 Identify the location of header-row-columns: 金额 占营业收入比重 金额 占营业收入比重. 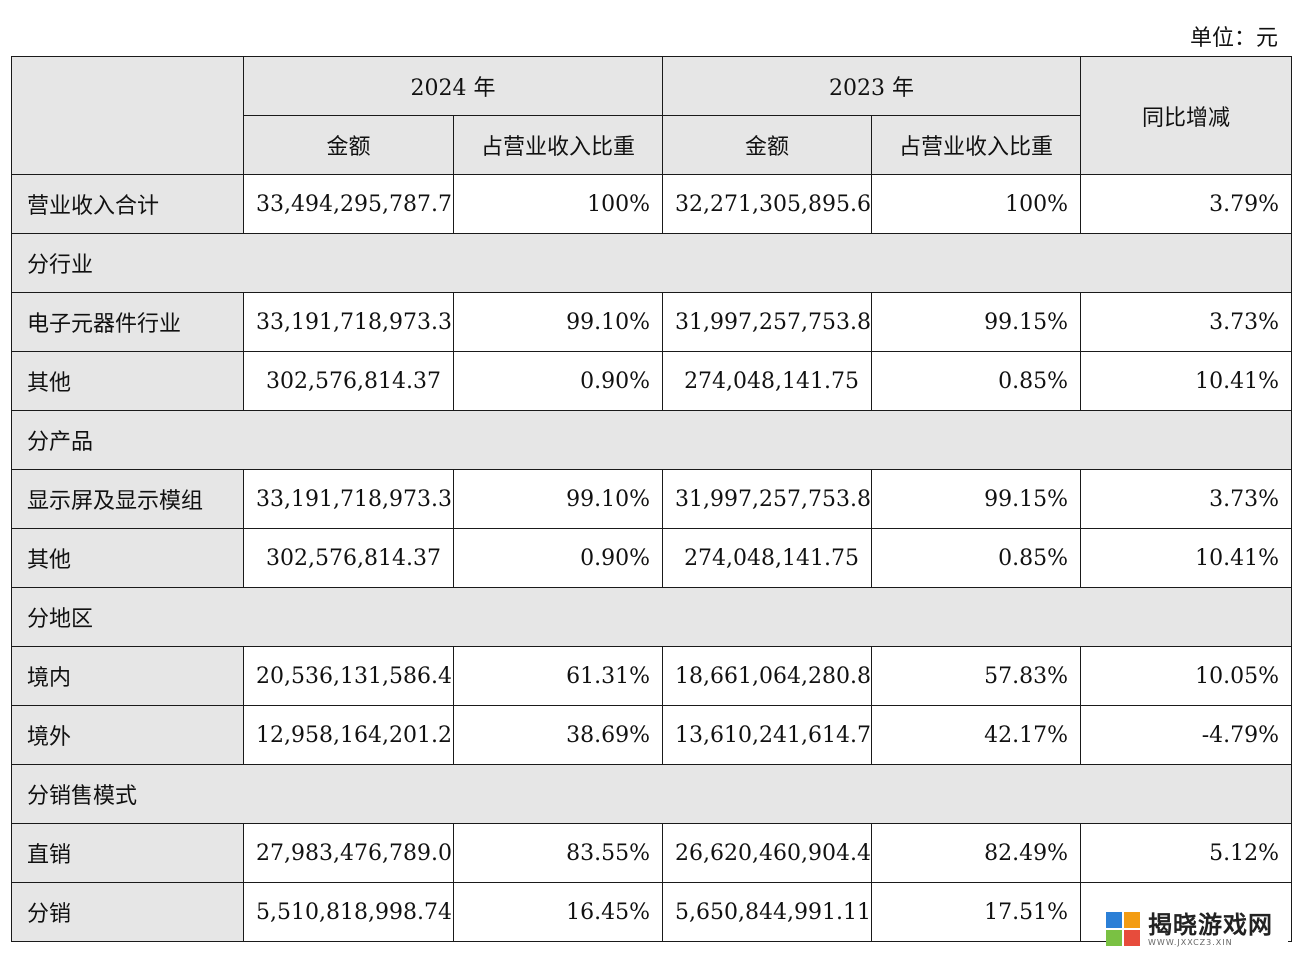
(652, 145).